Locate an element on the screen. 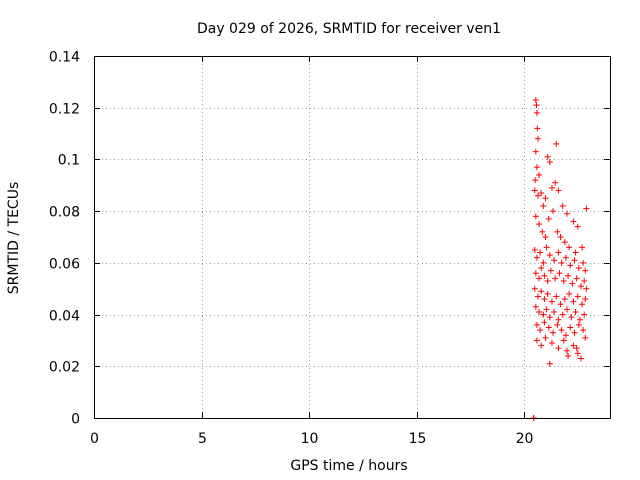  y-axis-label: SRMTID / TECUs is located at coordinates (14, 238).